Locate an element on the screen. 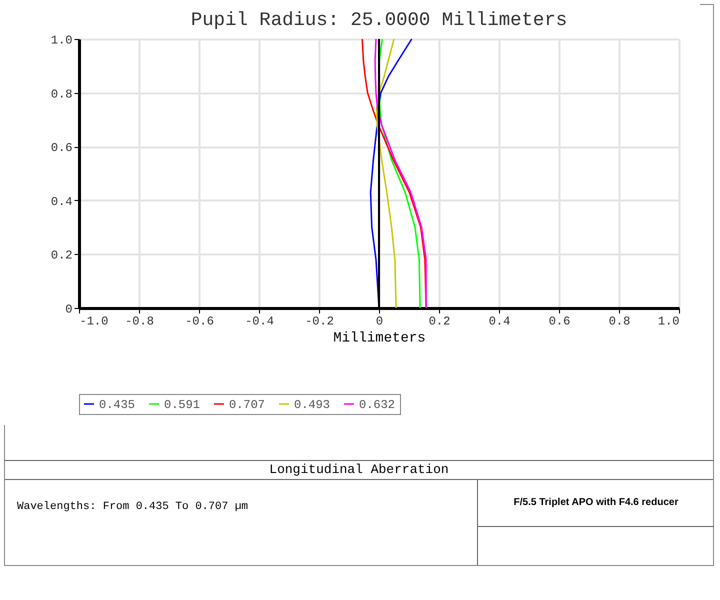  y-tick-label: 0.4 is located at coordinates (61, 201).